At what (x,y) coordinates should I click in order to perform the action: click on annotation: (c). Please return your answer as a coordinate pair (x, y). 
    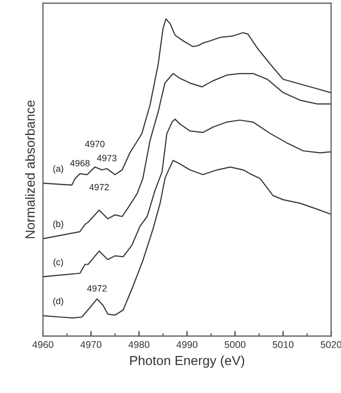
    Looking at the image, I should click on (58, 263).